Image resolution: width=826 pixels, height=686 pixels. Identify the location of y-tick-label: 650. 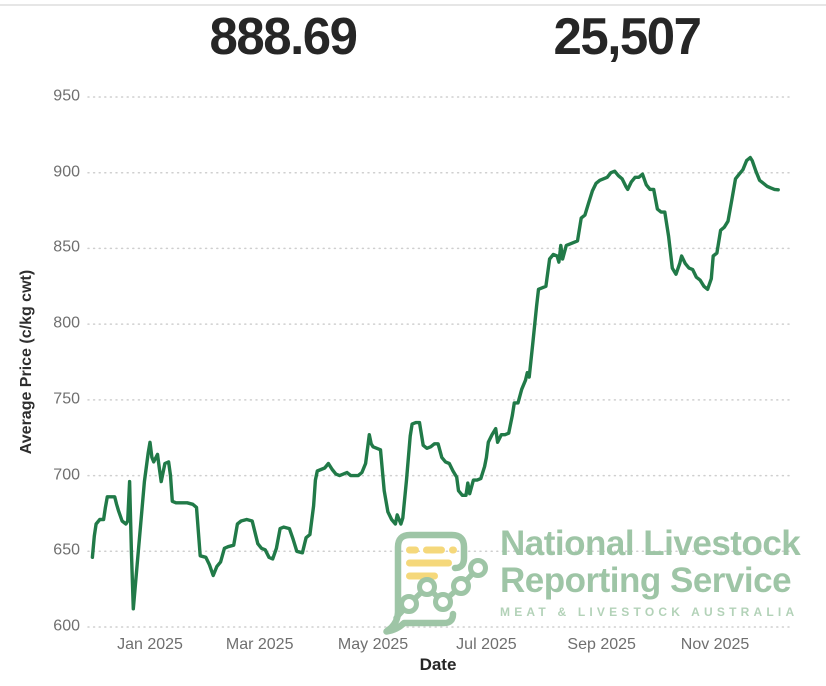
(66, 550).